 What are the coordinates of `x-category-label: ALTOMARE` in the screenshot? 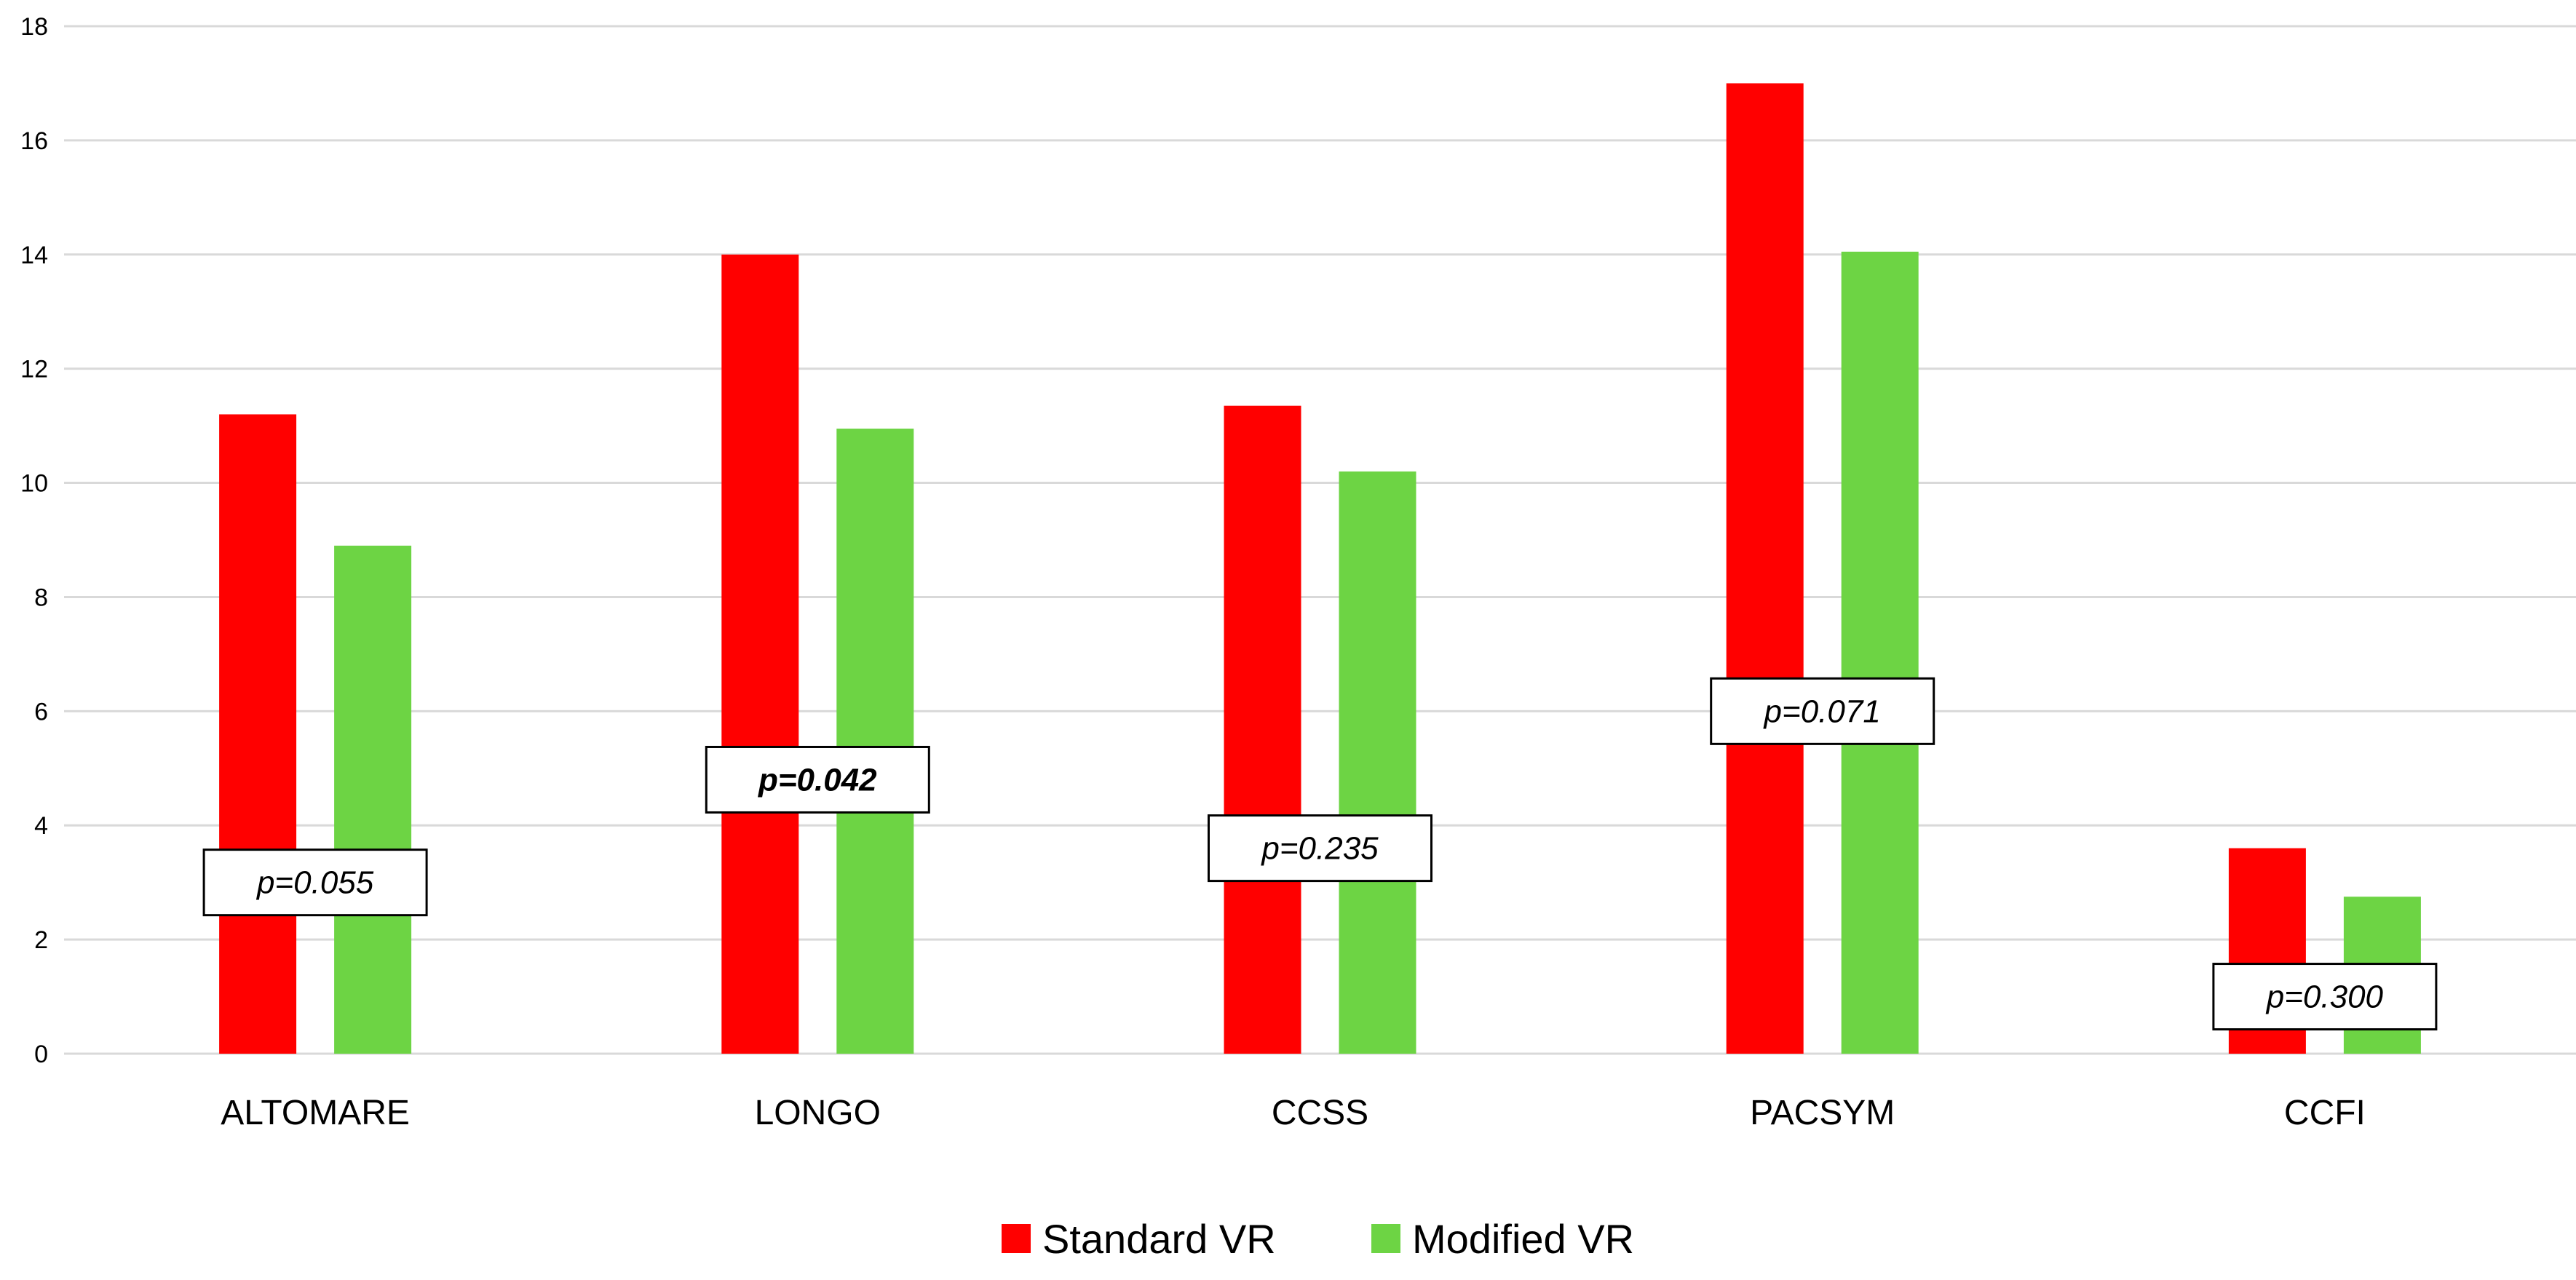 It's located at (315, 1113).